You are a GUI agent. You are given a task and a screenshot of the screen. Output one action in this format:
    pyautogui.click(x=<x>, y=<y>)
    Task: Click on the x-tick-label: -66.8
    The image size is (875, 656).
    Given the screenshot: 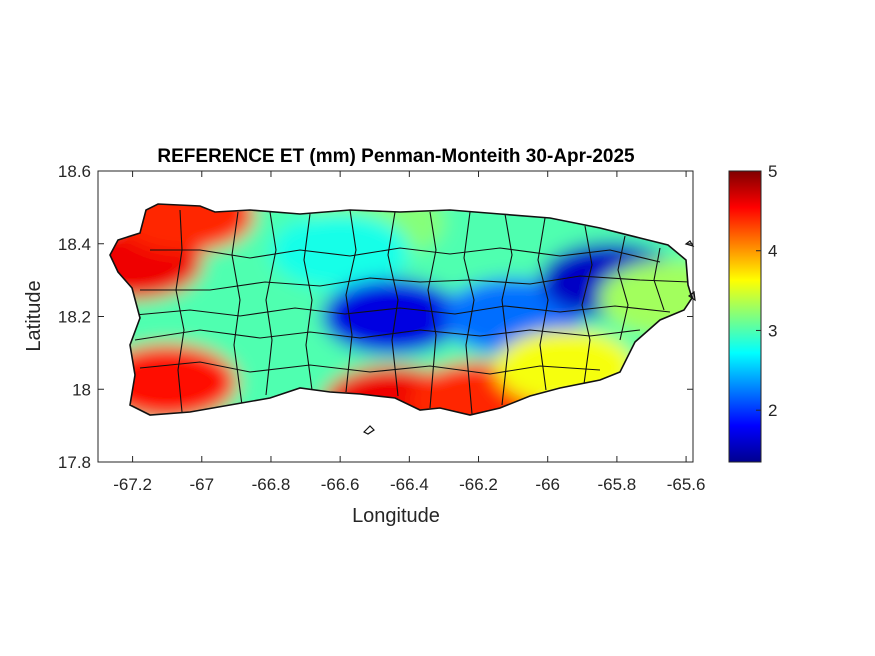 What is the action you would take?
    pyautogui.click(x=271, y=484)
    